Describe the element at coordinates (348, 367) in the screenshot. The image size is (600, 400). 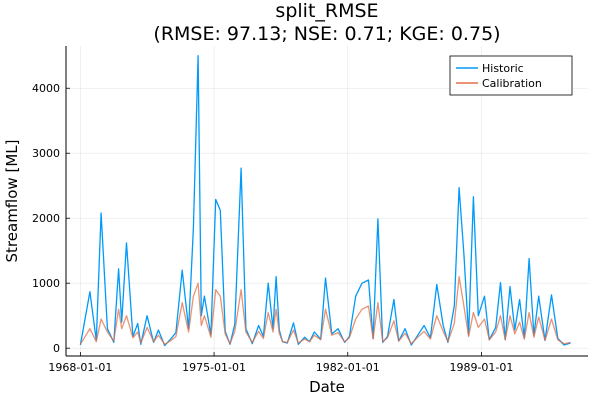
I see `x-tick-label: 1982-01-01` at that location.